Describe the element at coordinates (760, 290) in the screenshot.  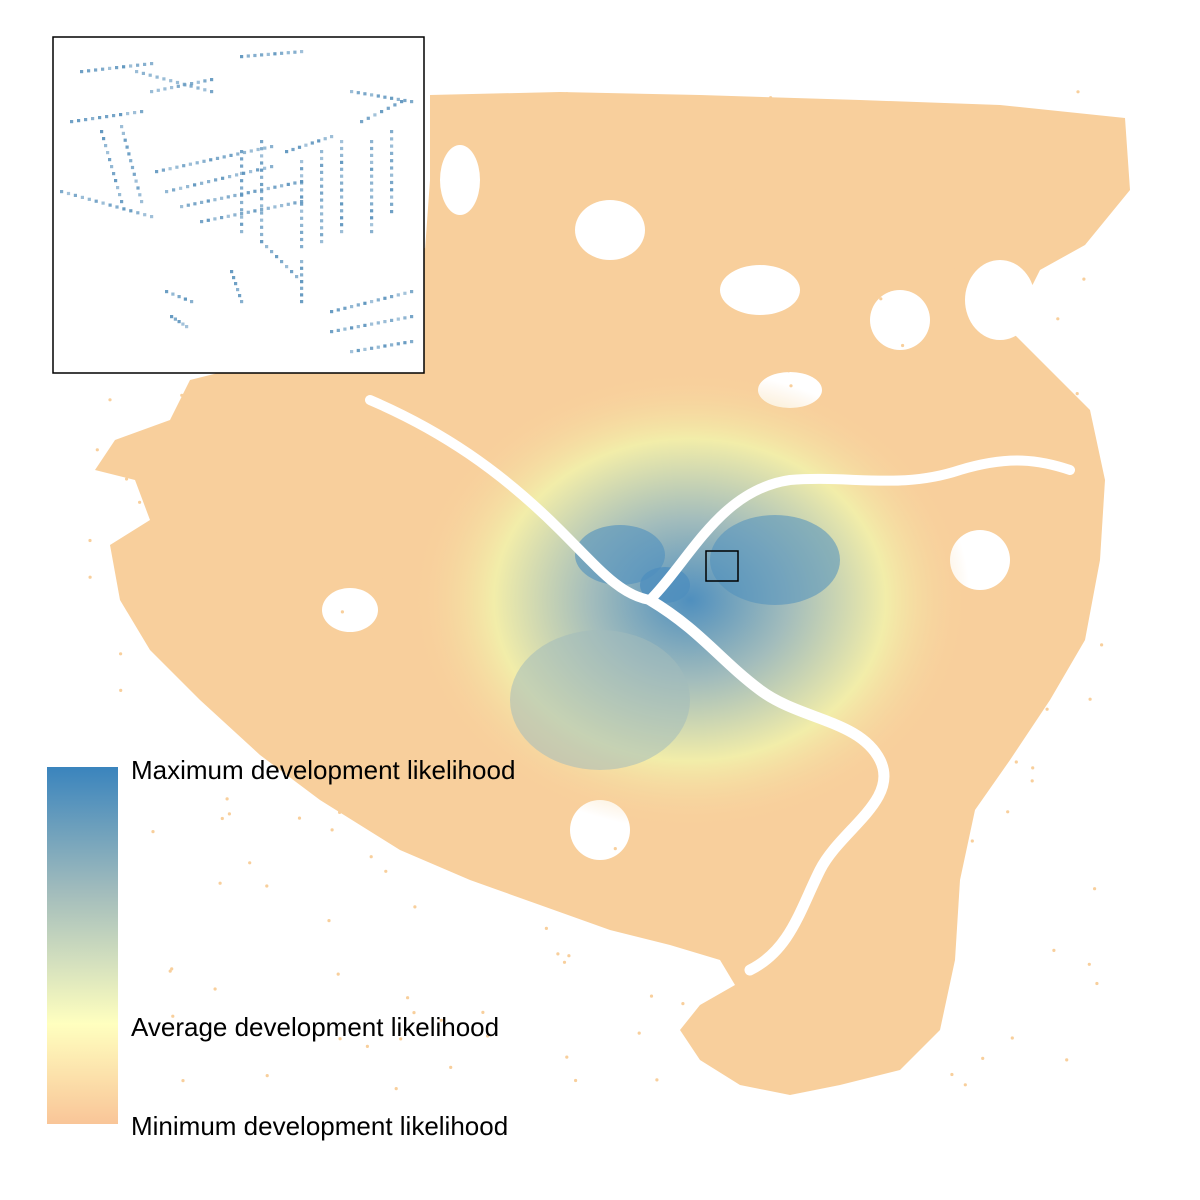
I see `blank-patch` at that location.